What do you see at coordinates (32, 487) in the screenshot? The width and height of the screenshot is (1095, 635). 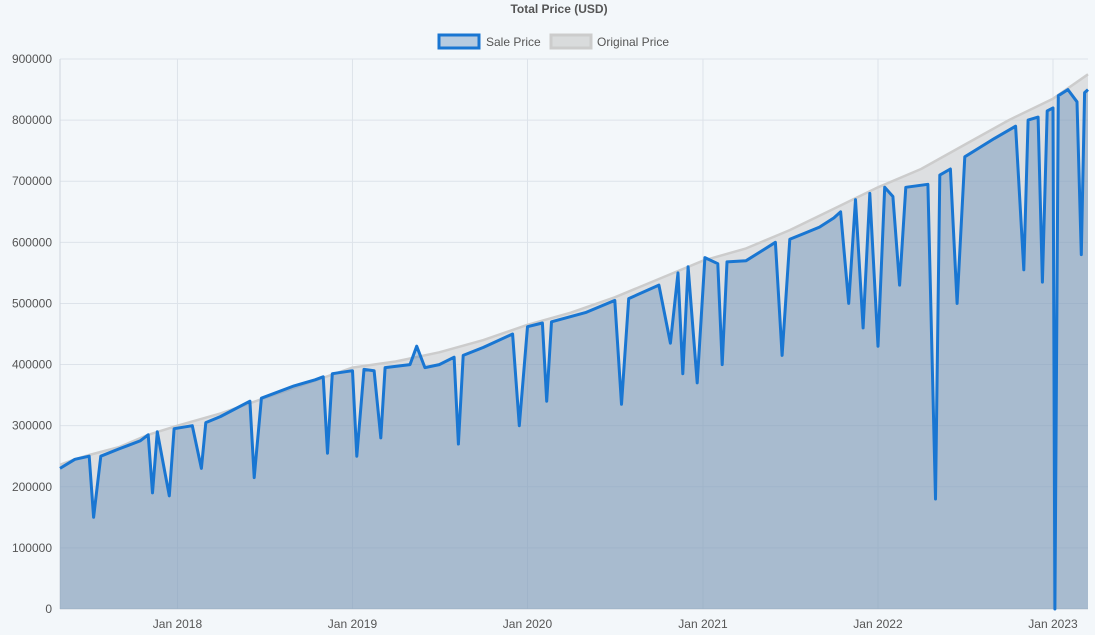 I see `y-tick-label: 200000` at bounding box center [32, 487].